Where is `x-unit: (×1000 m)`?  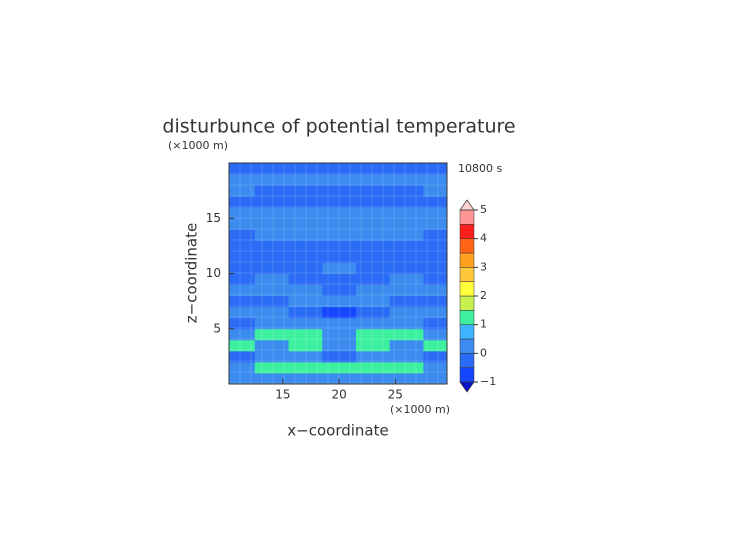 x-unit: (×1000 m) is located at coordinates (420, 409).